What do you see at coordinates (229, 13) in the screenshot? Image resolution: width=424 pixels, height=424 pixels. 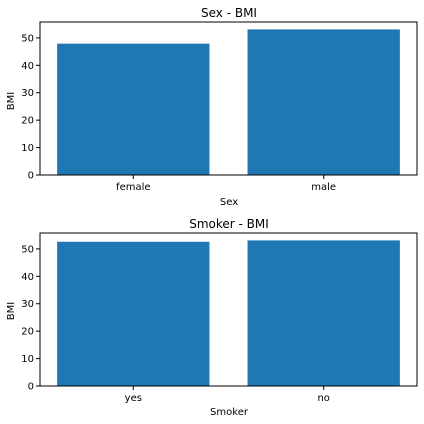 I see `chart-title: Sex - BMI` at bounding box center [229, 13].